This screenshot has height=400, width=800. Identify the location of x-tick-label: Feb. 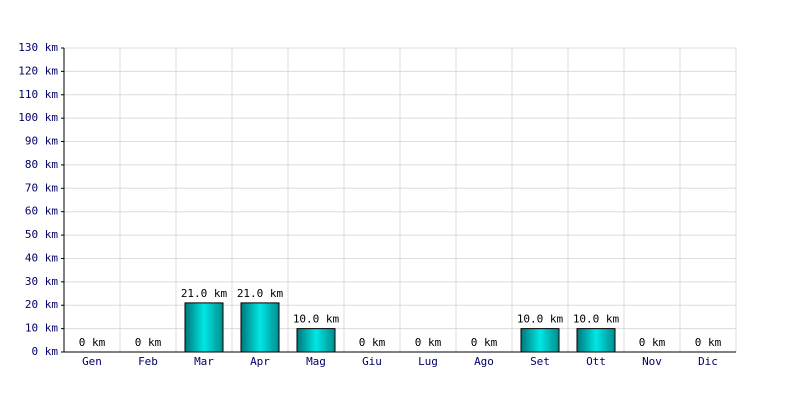
(148, 361).